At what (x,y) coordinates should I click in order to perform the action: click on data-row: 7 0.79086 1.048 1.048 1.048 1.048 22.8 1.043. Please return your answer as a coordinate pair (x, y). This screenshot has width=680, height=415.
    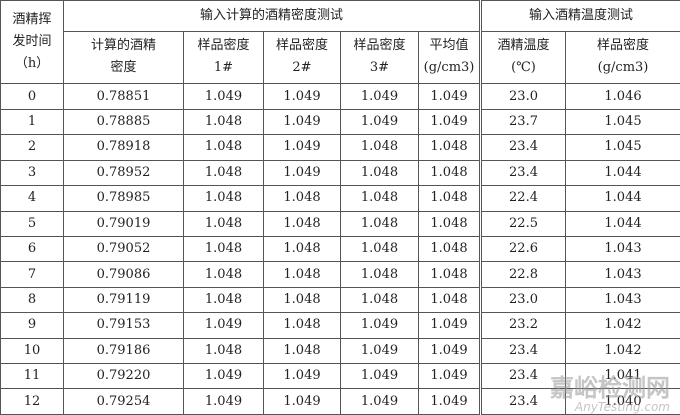
    Looking at the image, I should click on (340, 274).